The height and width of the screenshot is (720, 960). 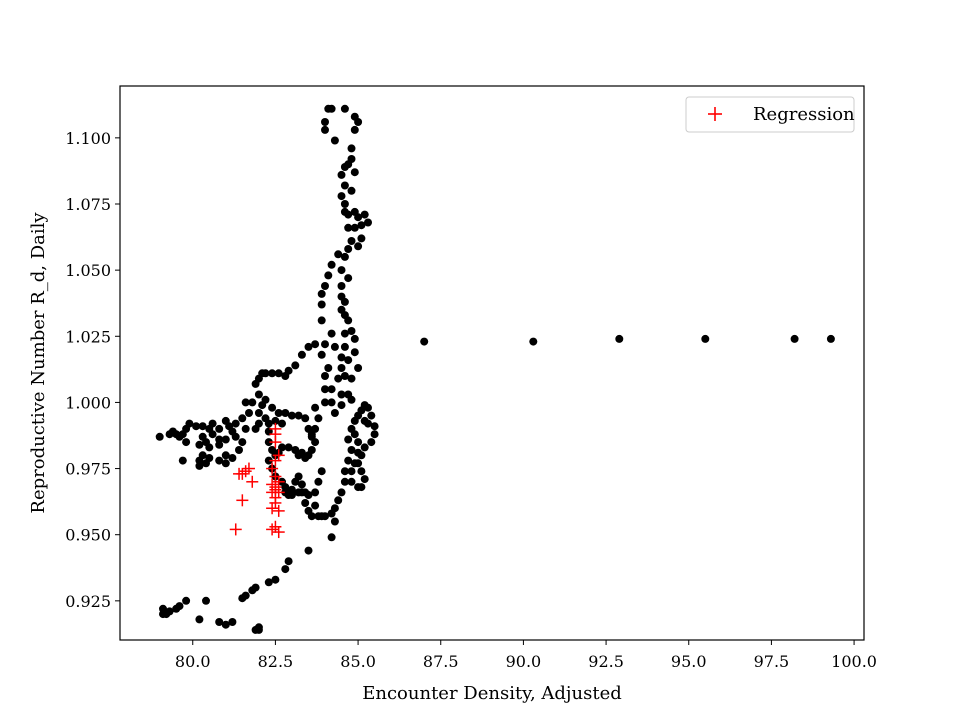 What do you see at coordinates (804, 114) in the screenshot?
I see `legend-label-regression: Regression` at bounding box center [804, 114].